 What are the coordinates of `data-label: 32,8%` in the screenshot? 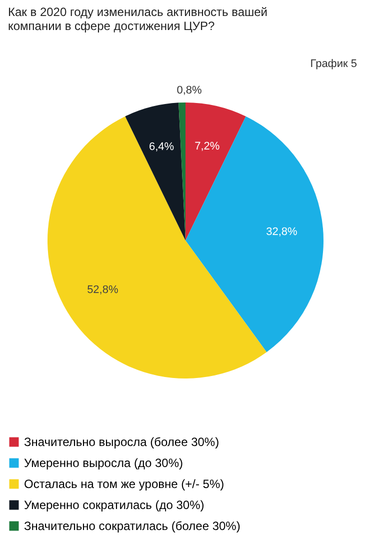 It's located at (282, 232).